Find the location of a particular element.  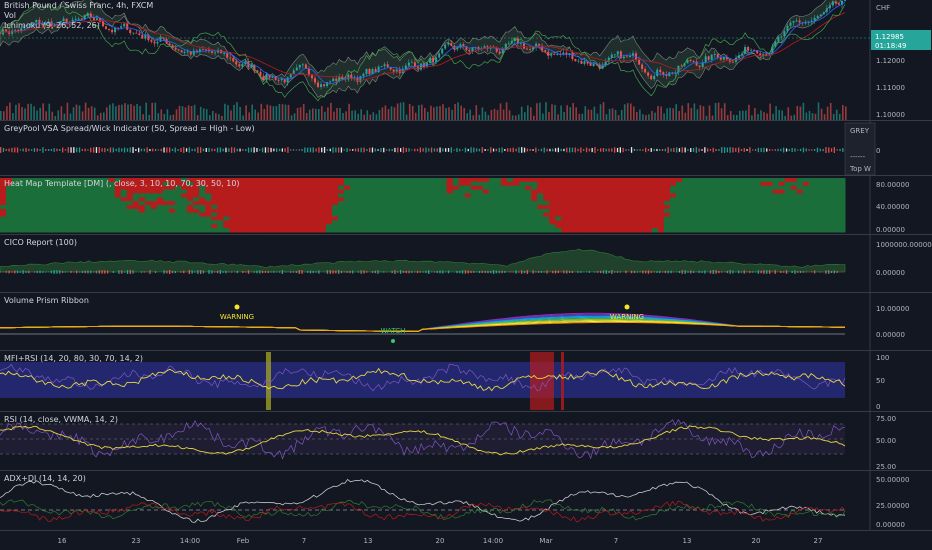

symbol-title: British Pound / Swiss Franc, 4h, FXCM is located at coordinates (79, 5).